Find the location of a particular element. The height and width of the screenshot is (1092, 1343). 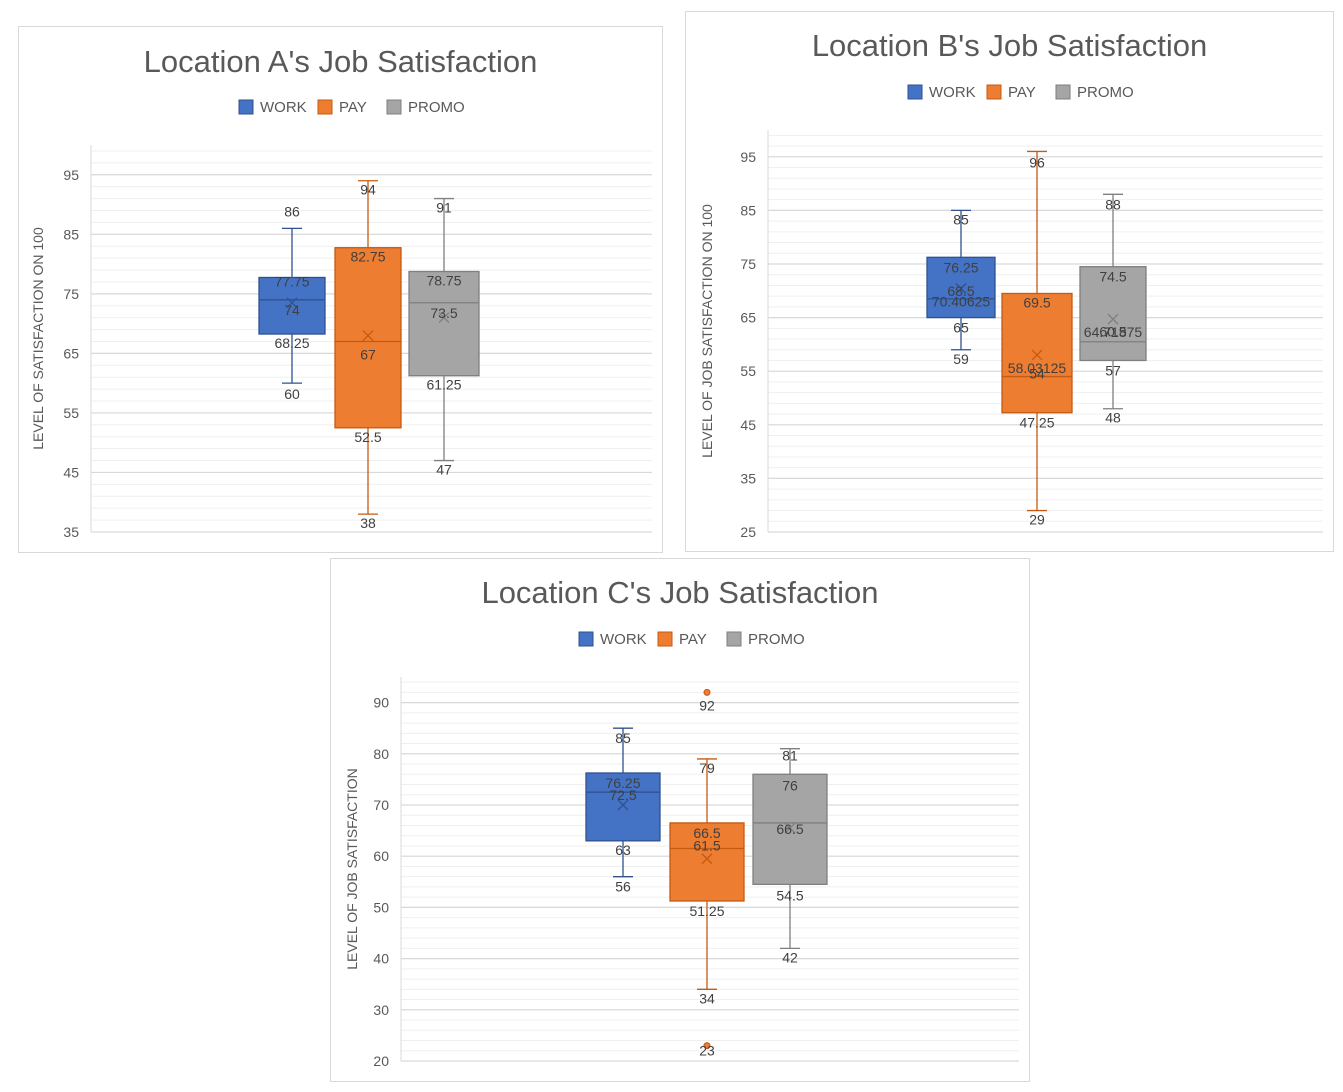

data-label: 42 is located at coordinates (790, 957).